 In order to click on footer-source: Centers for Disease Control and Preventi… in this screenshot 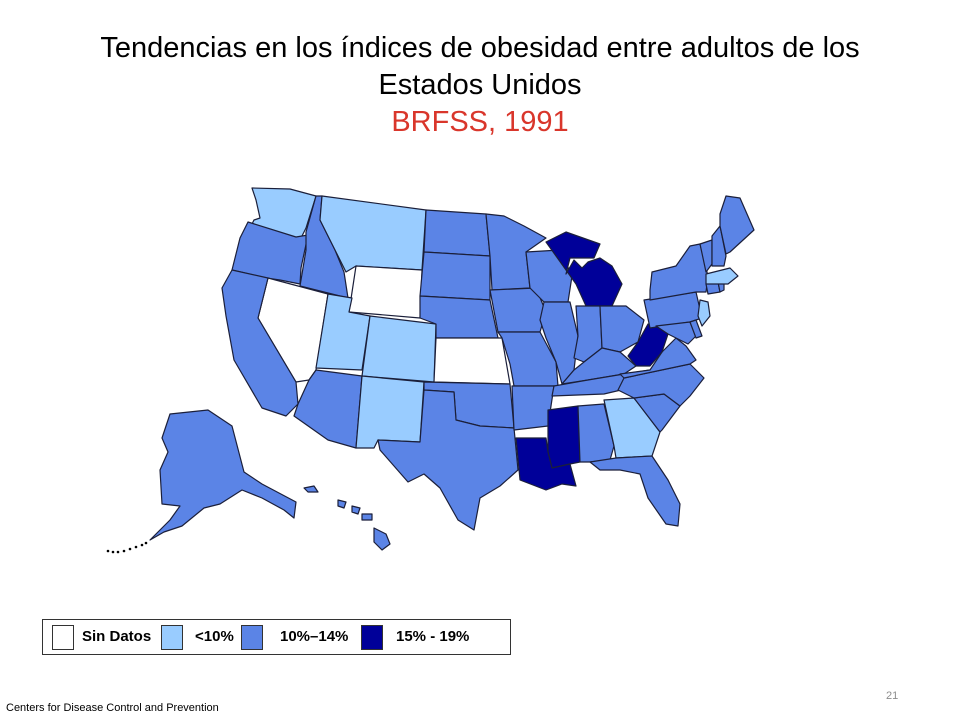, I will do `click(112, 708)`.